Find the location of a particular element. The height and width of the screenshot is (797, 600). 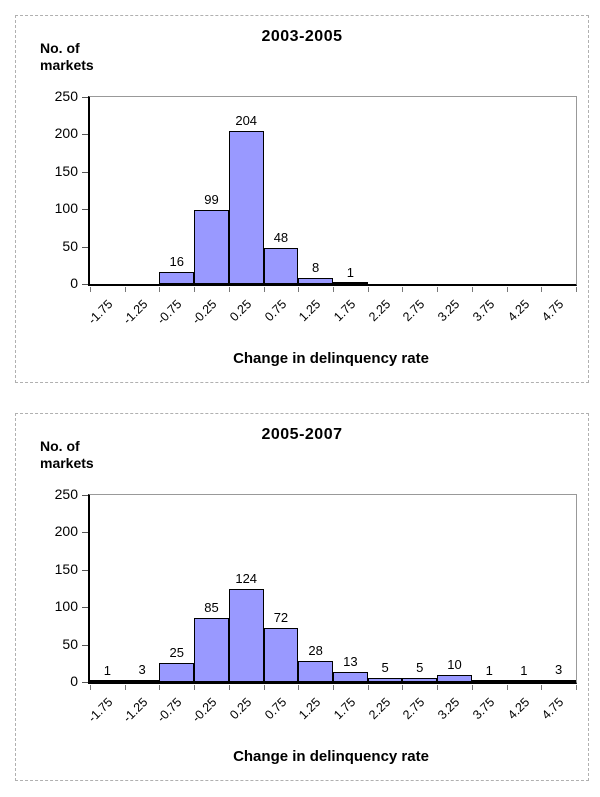

x-tick-label-text: 0.75 is located at coordinates (275, 311).